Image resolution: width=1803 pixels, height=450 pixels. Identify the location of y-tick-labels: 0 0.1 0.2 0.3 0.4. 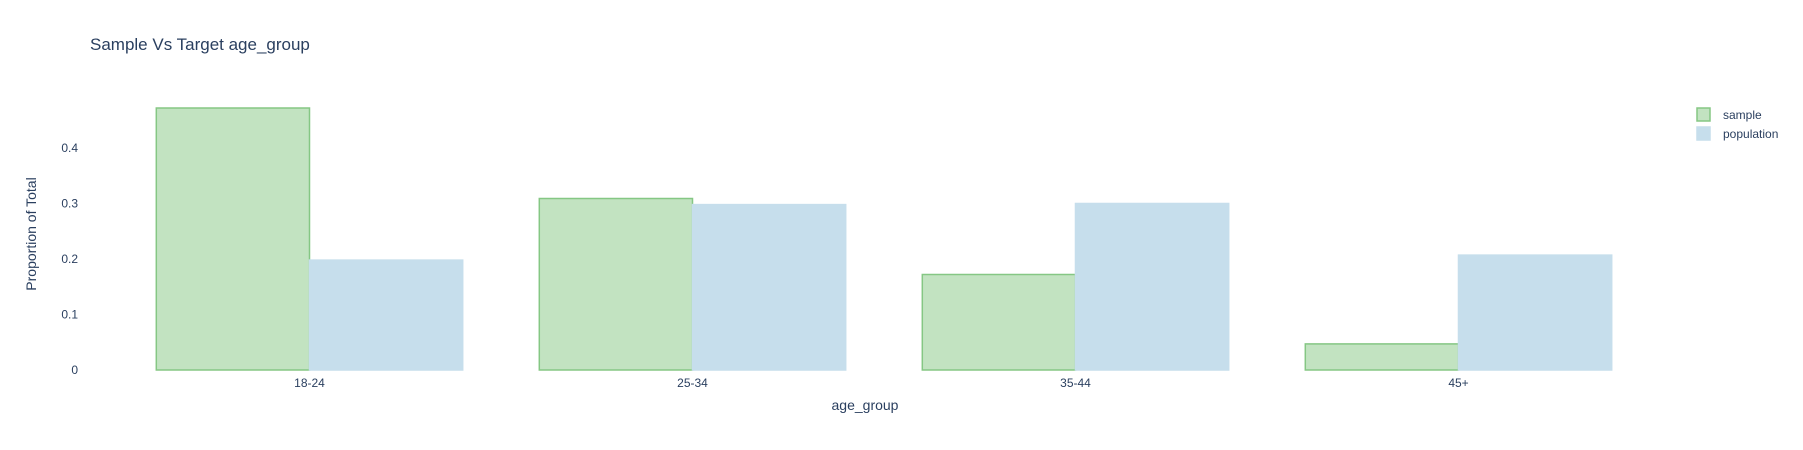
(69, 259).